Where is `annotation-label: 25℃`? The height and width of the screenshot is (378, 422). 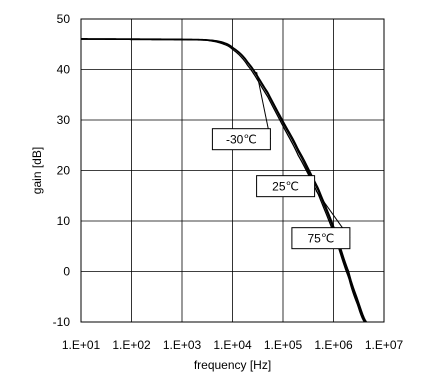
annotation-label: 25℃ is located at coordinates (285, 187).